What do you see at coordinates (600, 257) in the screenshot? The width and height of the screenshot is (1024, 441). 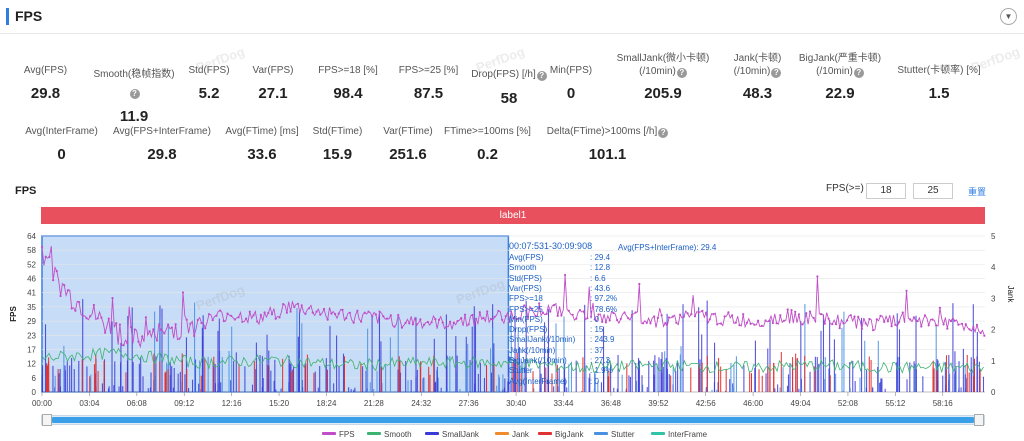 I see `tooltip-value: : 29.4` at bounding box center [600, 257].